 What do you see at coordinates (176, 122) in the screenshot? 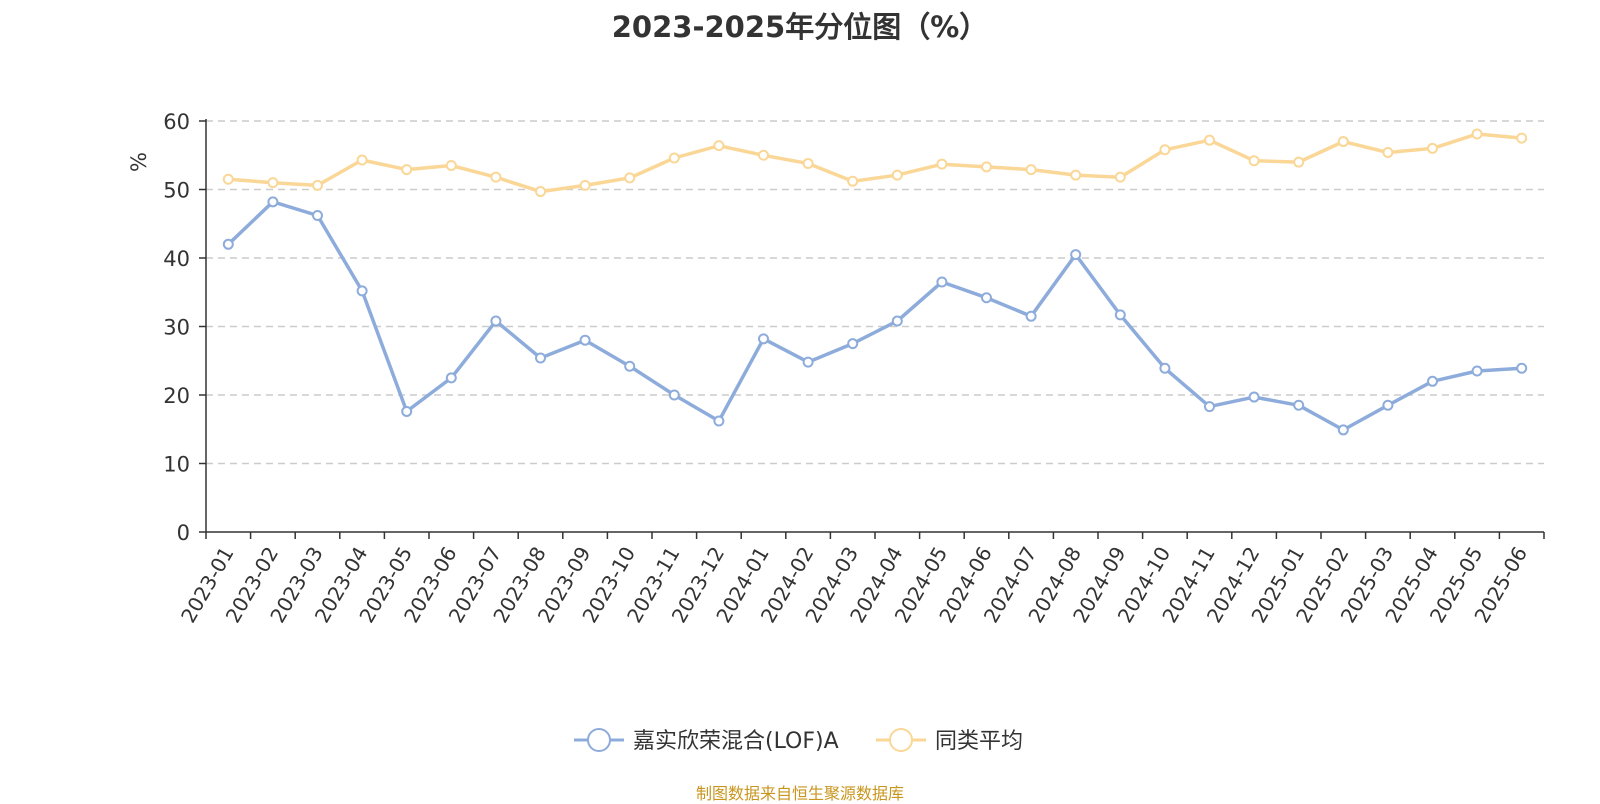
I see `y-tick-label: 60` at bounding box center [176, 122].